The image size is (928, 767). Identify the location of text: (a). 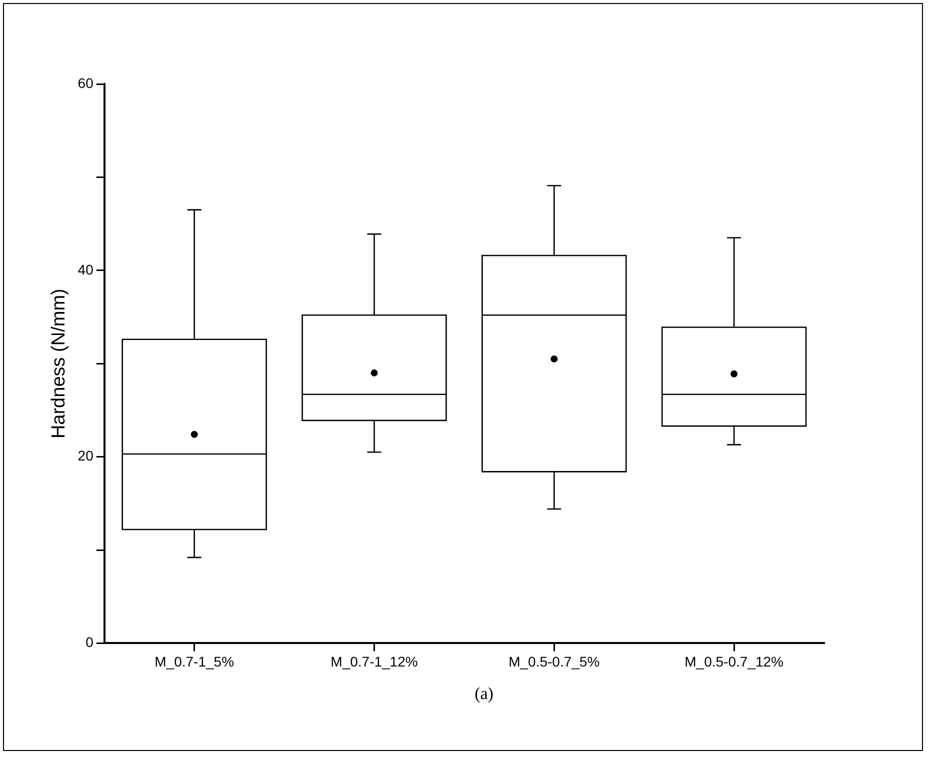
(484, 694).